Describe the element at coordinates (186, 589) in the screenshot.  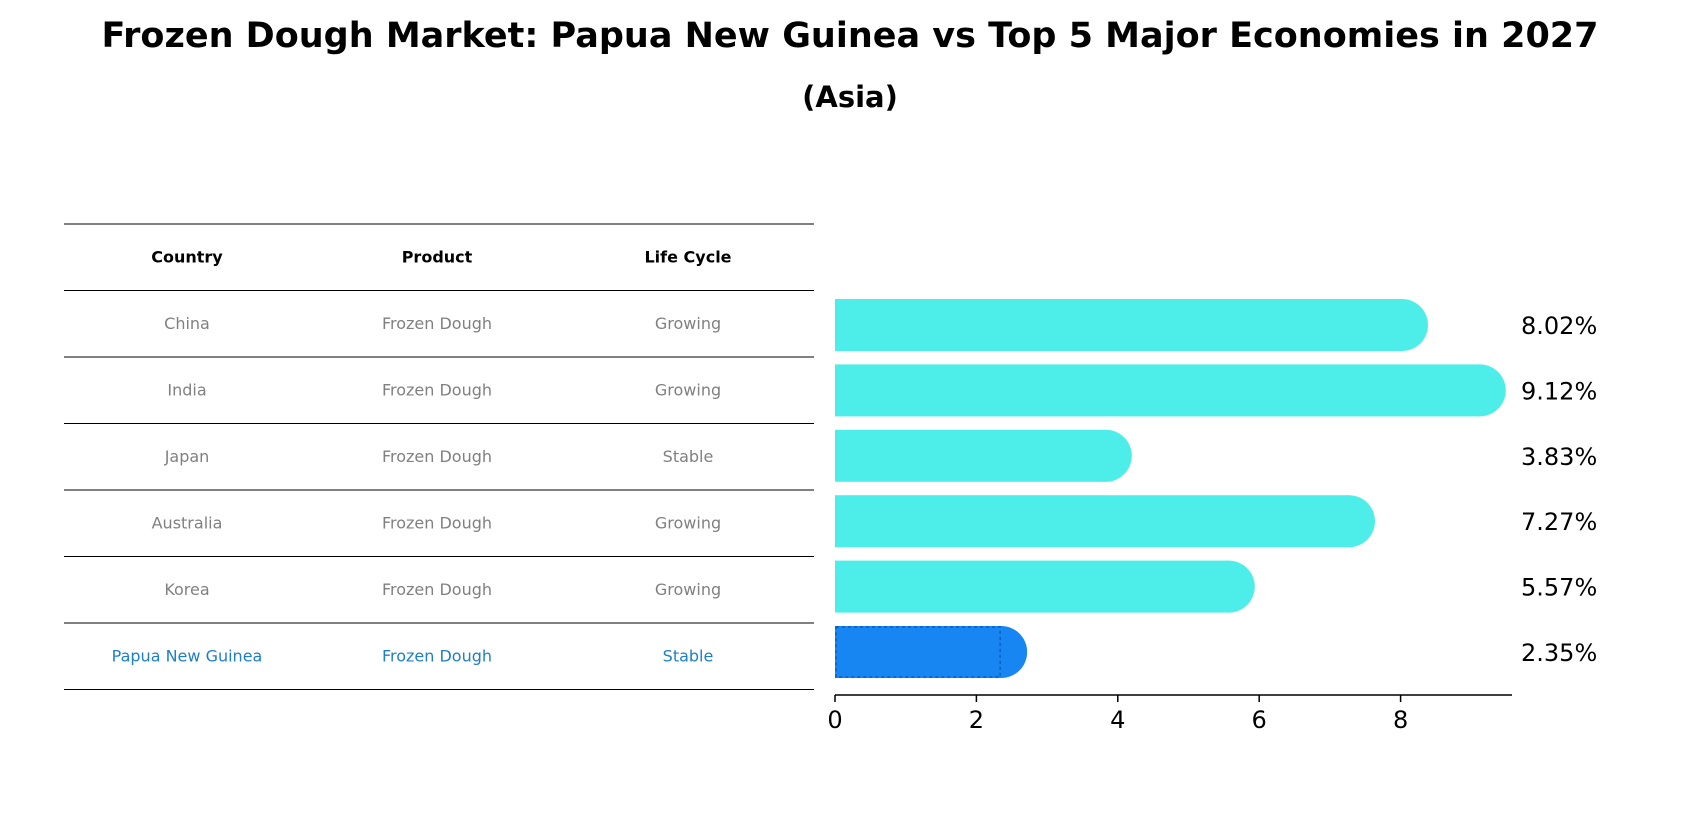
I see `table-cell: Korea` at that location.